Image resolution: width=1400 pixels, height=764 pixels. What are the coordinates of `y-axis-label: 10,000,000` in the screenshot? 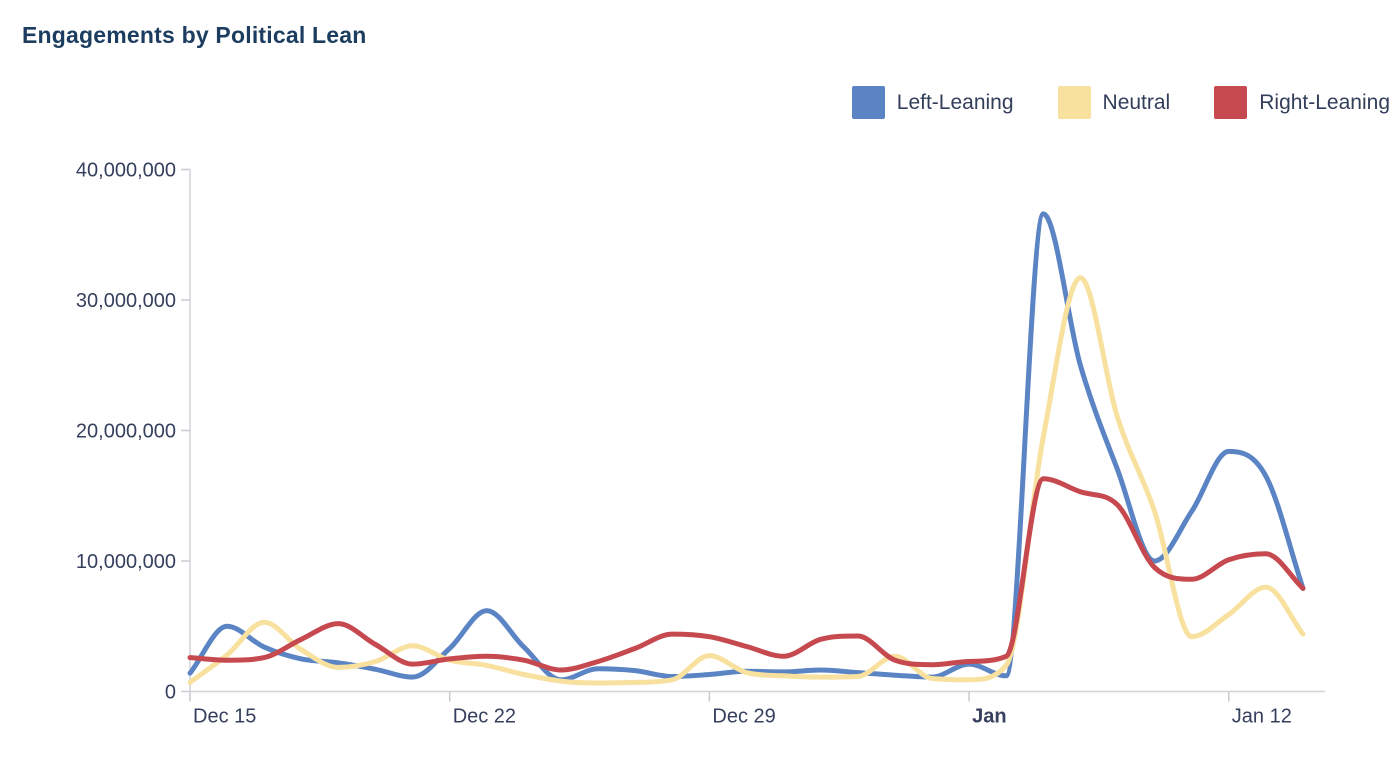 It's located at (126, 562).